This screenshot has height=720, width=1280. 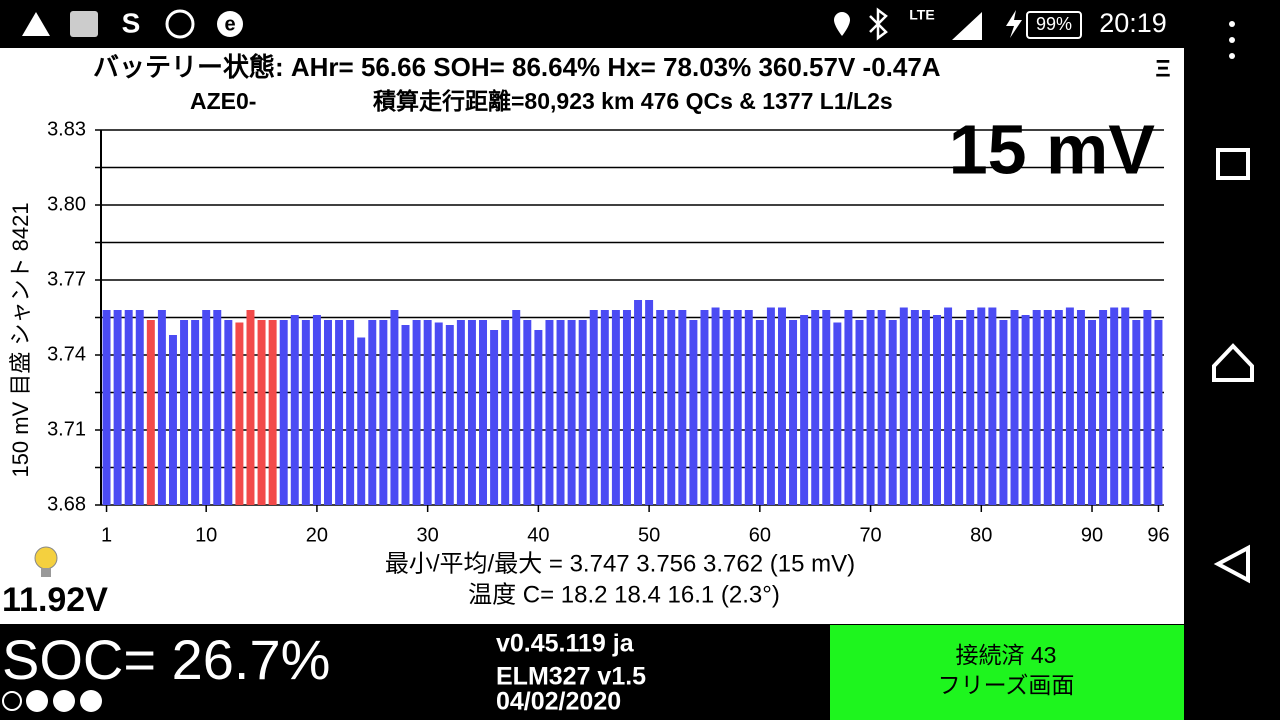 What do you see at coordinates (66, 504) in the screenshot?
I see `y-tick-label: 3.68` at bounding box center [66, 504].